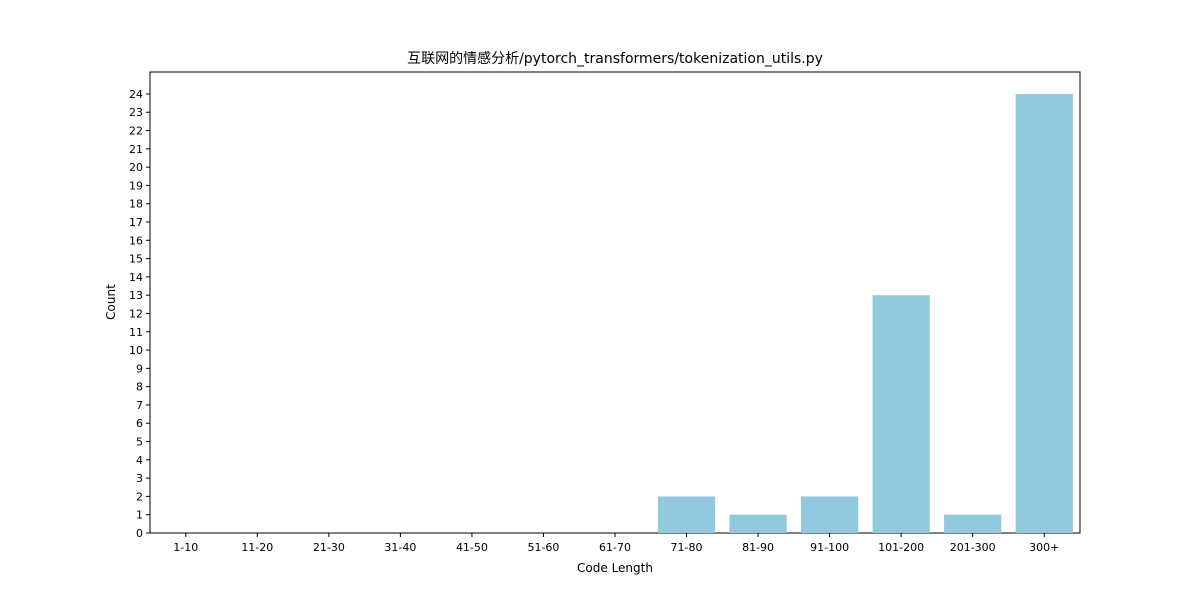 The width and height of the screenshot is (1200, 600). What do you see at coordinates (329, 547) in the screenshot?
I see `x-tick-label: 21-30` at bounding box center [329, 547].